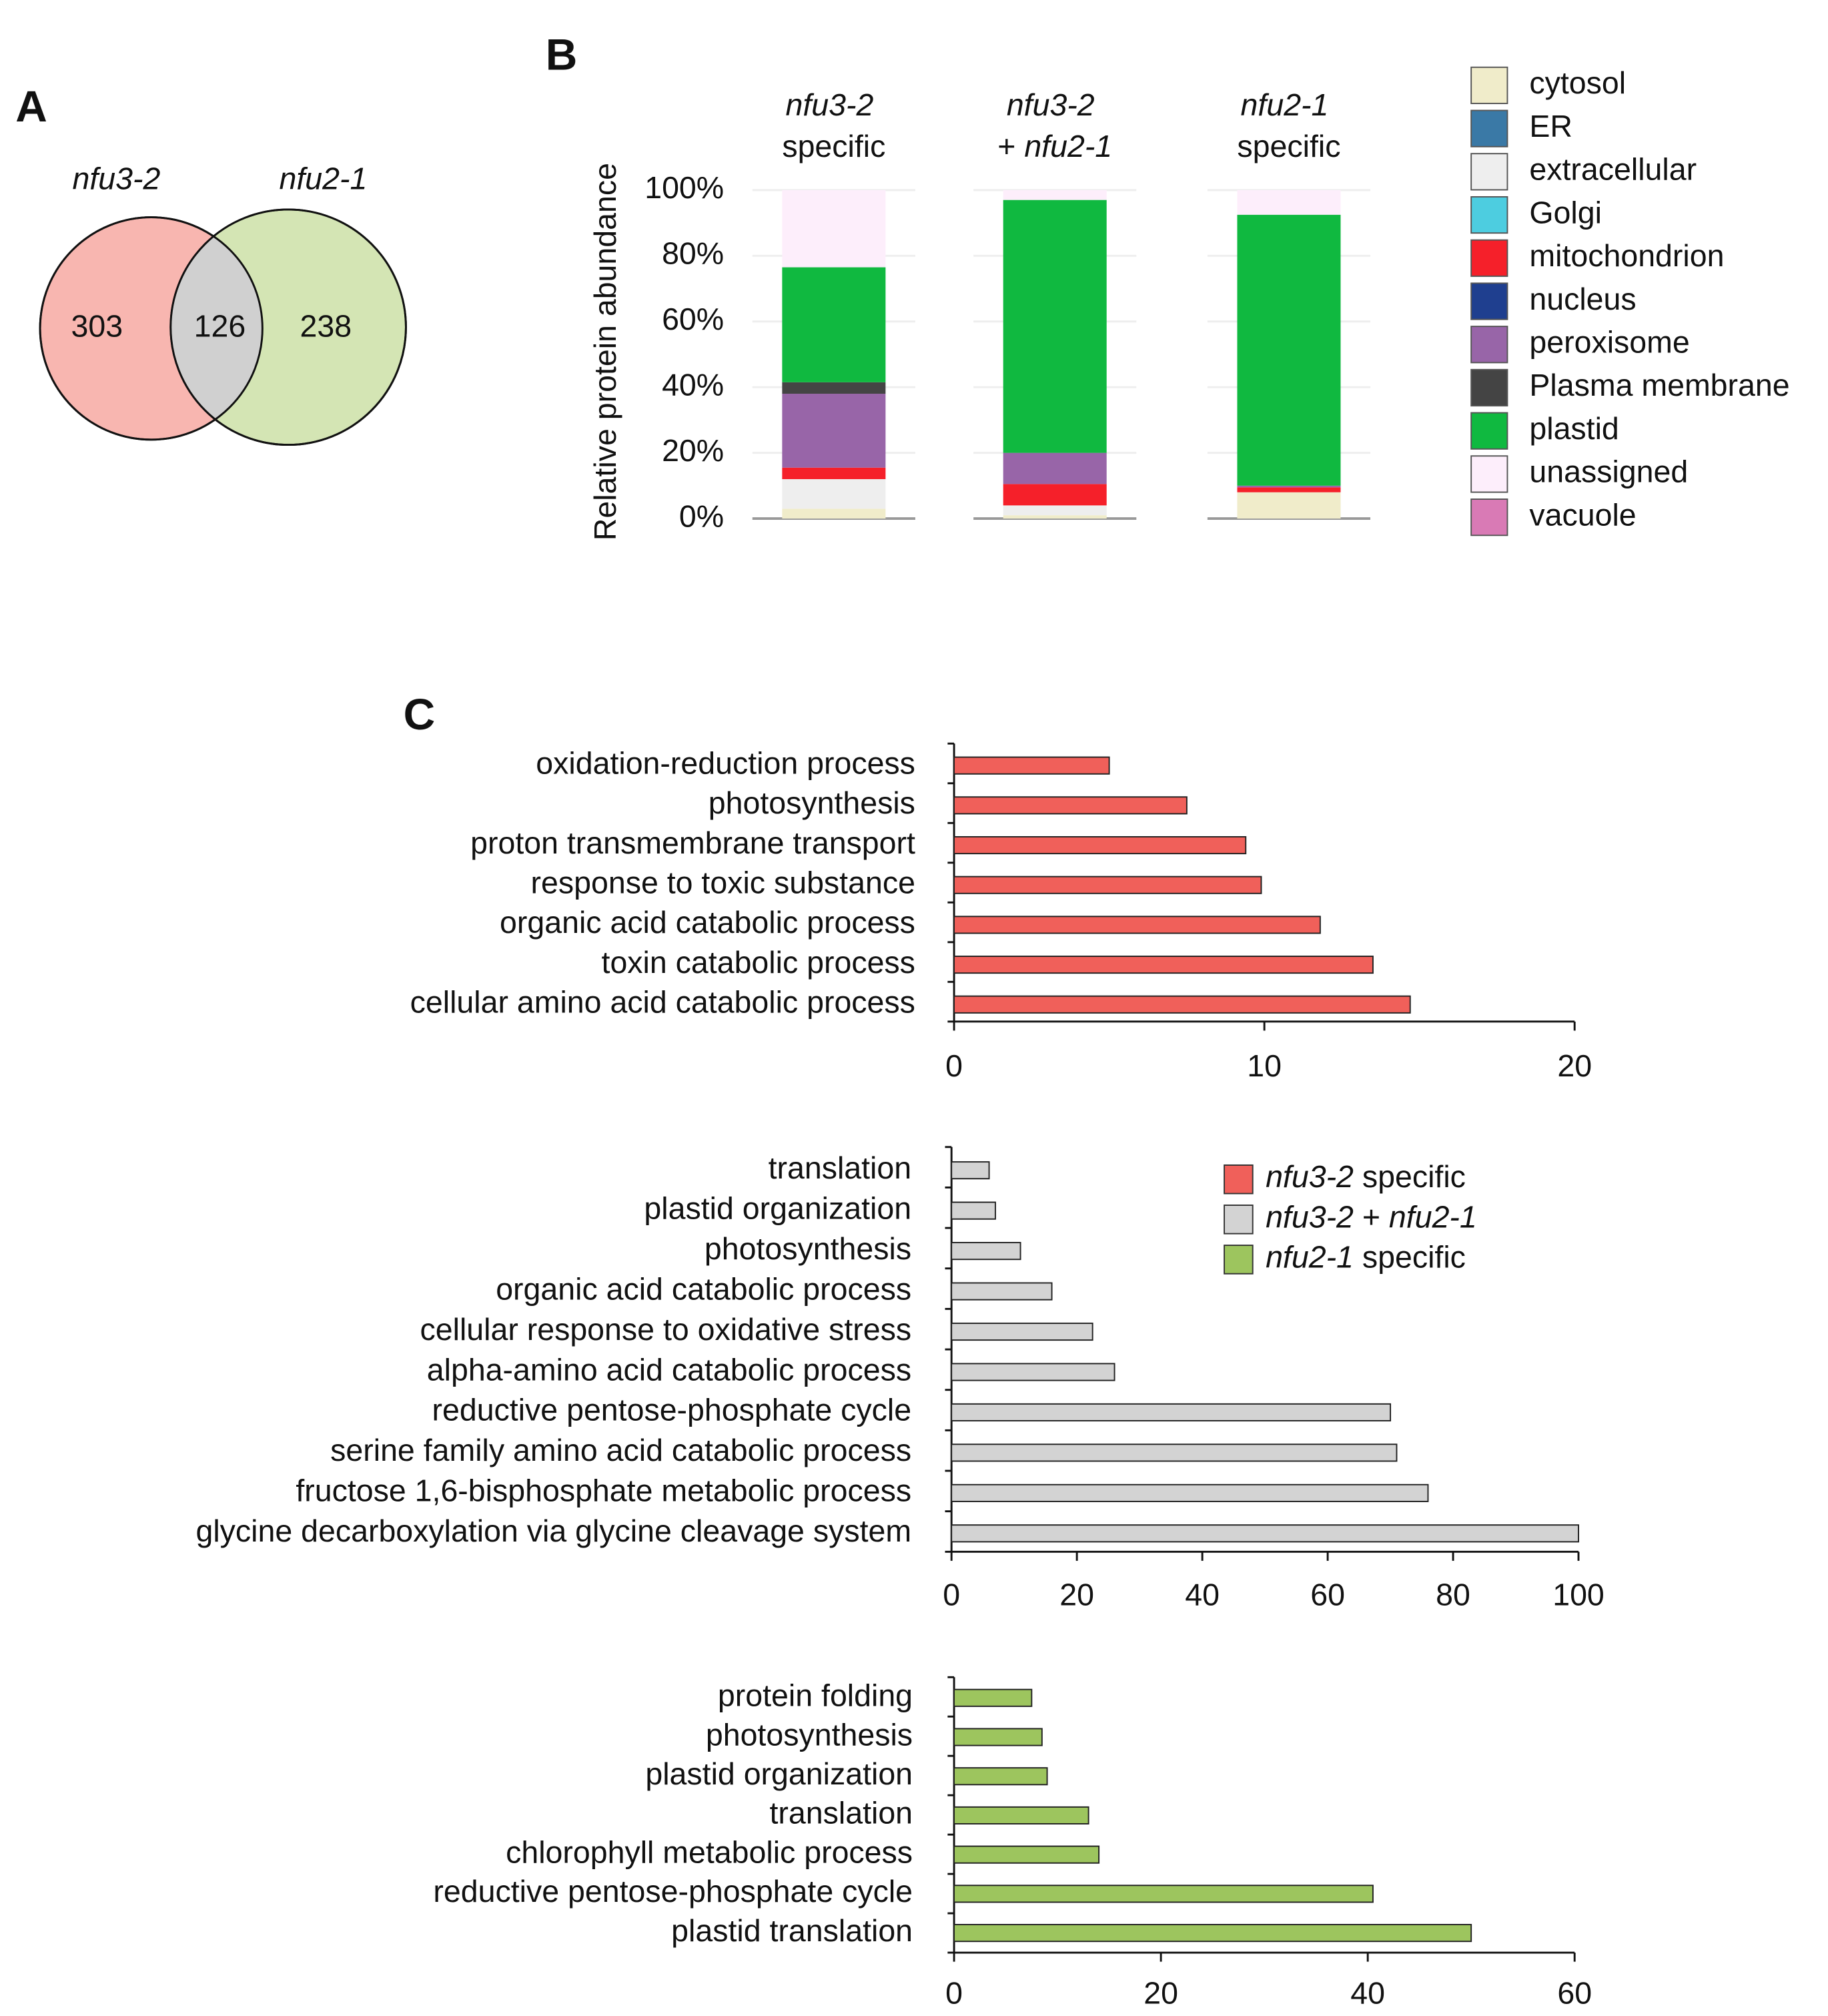  I want to click on category-label: nfu3-2 + nfu2-1, so click(1055, 125).